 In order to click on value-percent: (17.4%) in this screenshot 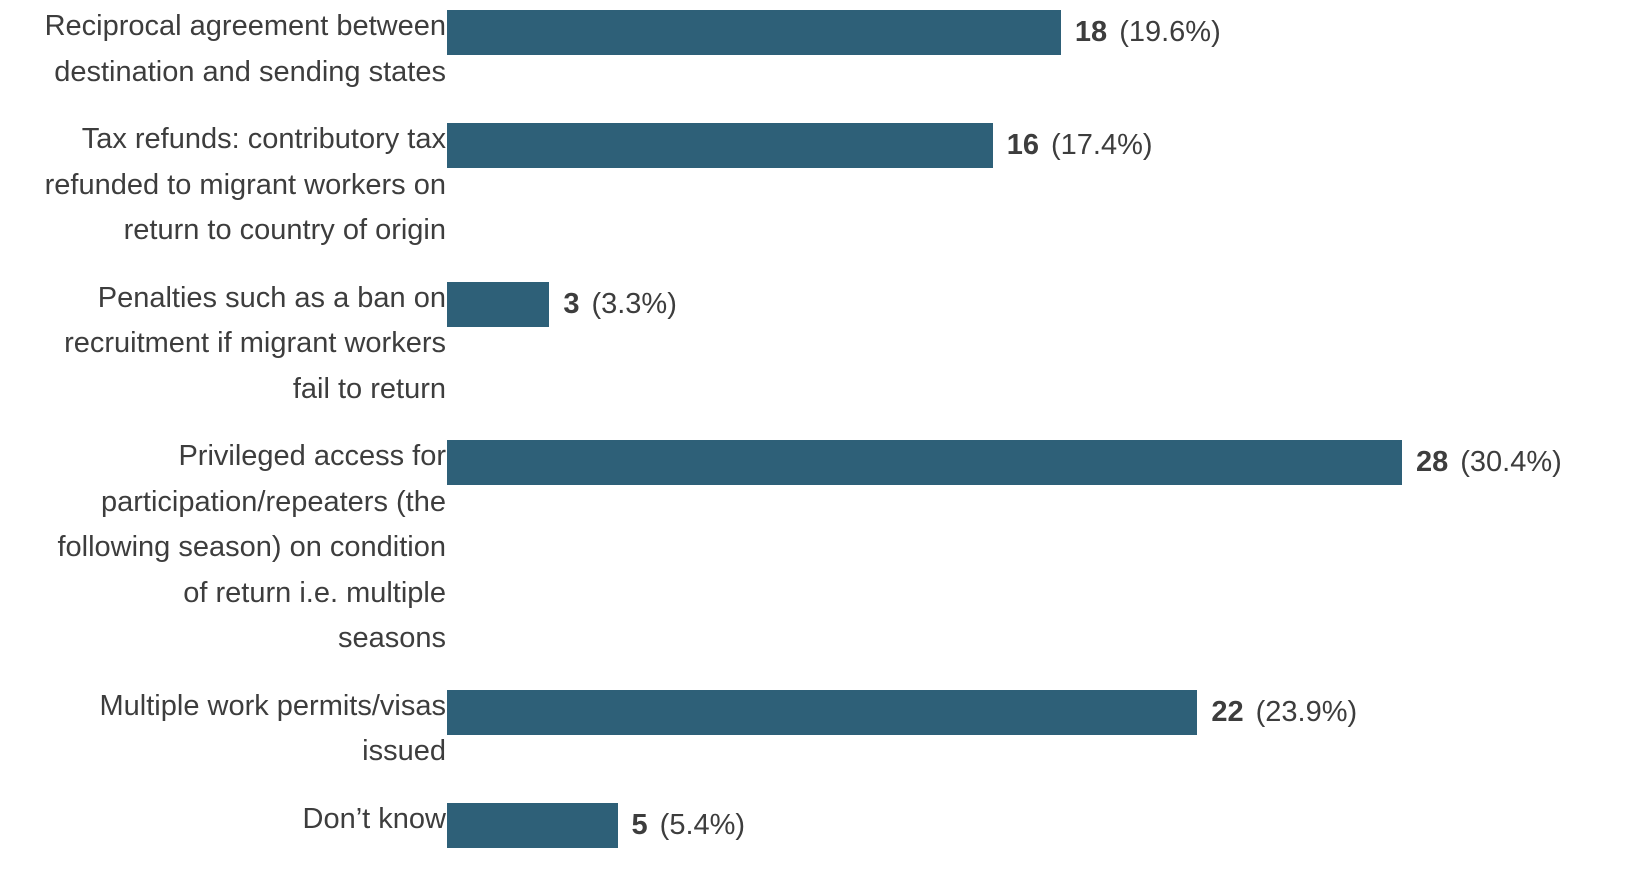, I will do `click(1101, 145)`.